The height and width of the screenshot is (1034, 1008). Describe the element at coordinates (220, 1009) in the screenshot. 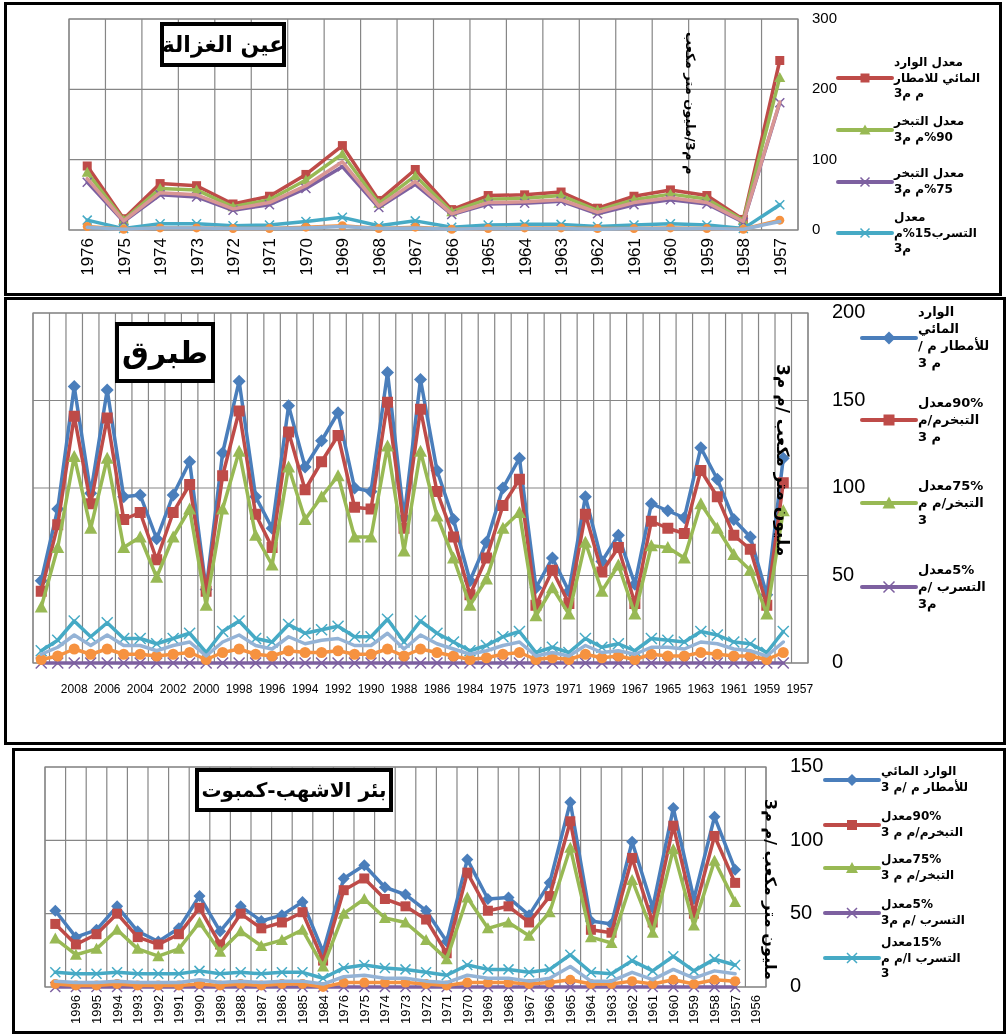

I see `x-tick-label: 1989` at that location.